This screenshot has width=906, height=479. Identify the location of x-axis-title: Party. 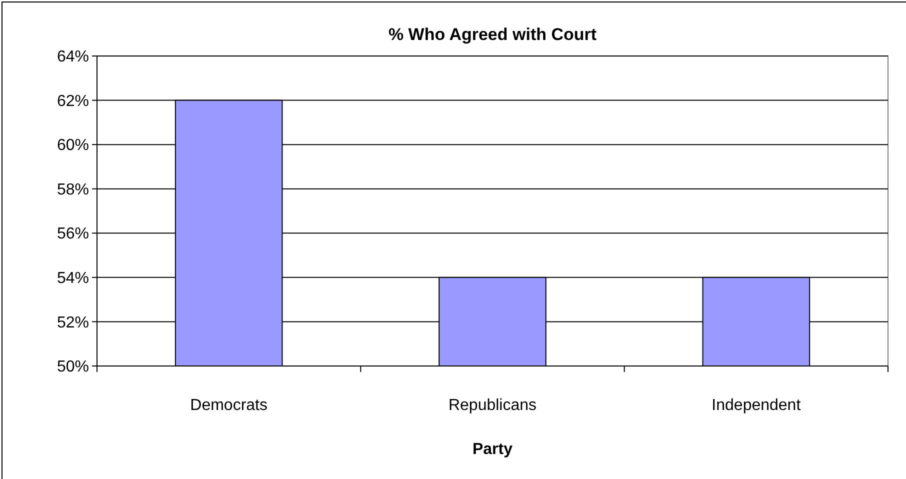
(492, 449).